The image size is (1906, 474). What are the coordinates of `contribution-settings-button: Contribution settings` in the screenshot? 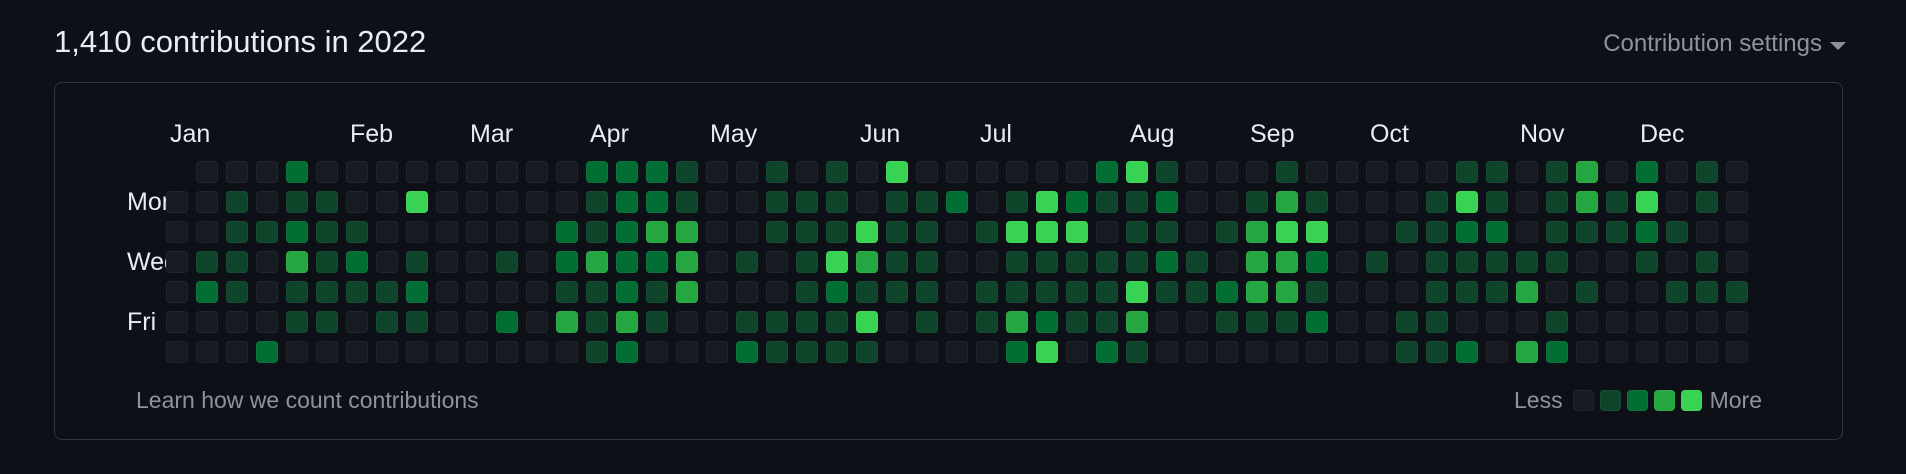 It's located at (1724, 44).